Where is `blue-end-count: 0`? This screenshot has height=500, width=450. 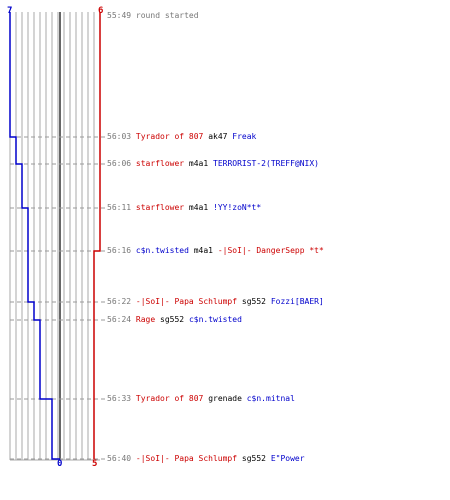 blue-end-count: 0 is located at coordinates (60, 464).